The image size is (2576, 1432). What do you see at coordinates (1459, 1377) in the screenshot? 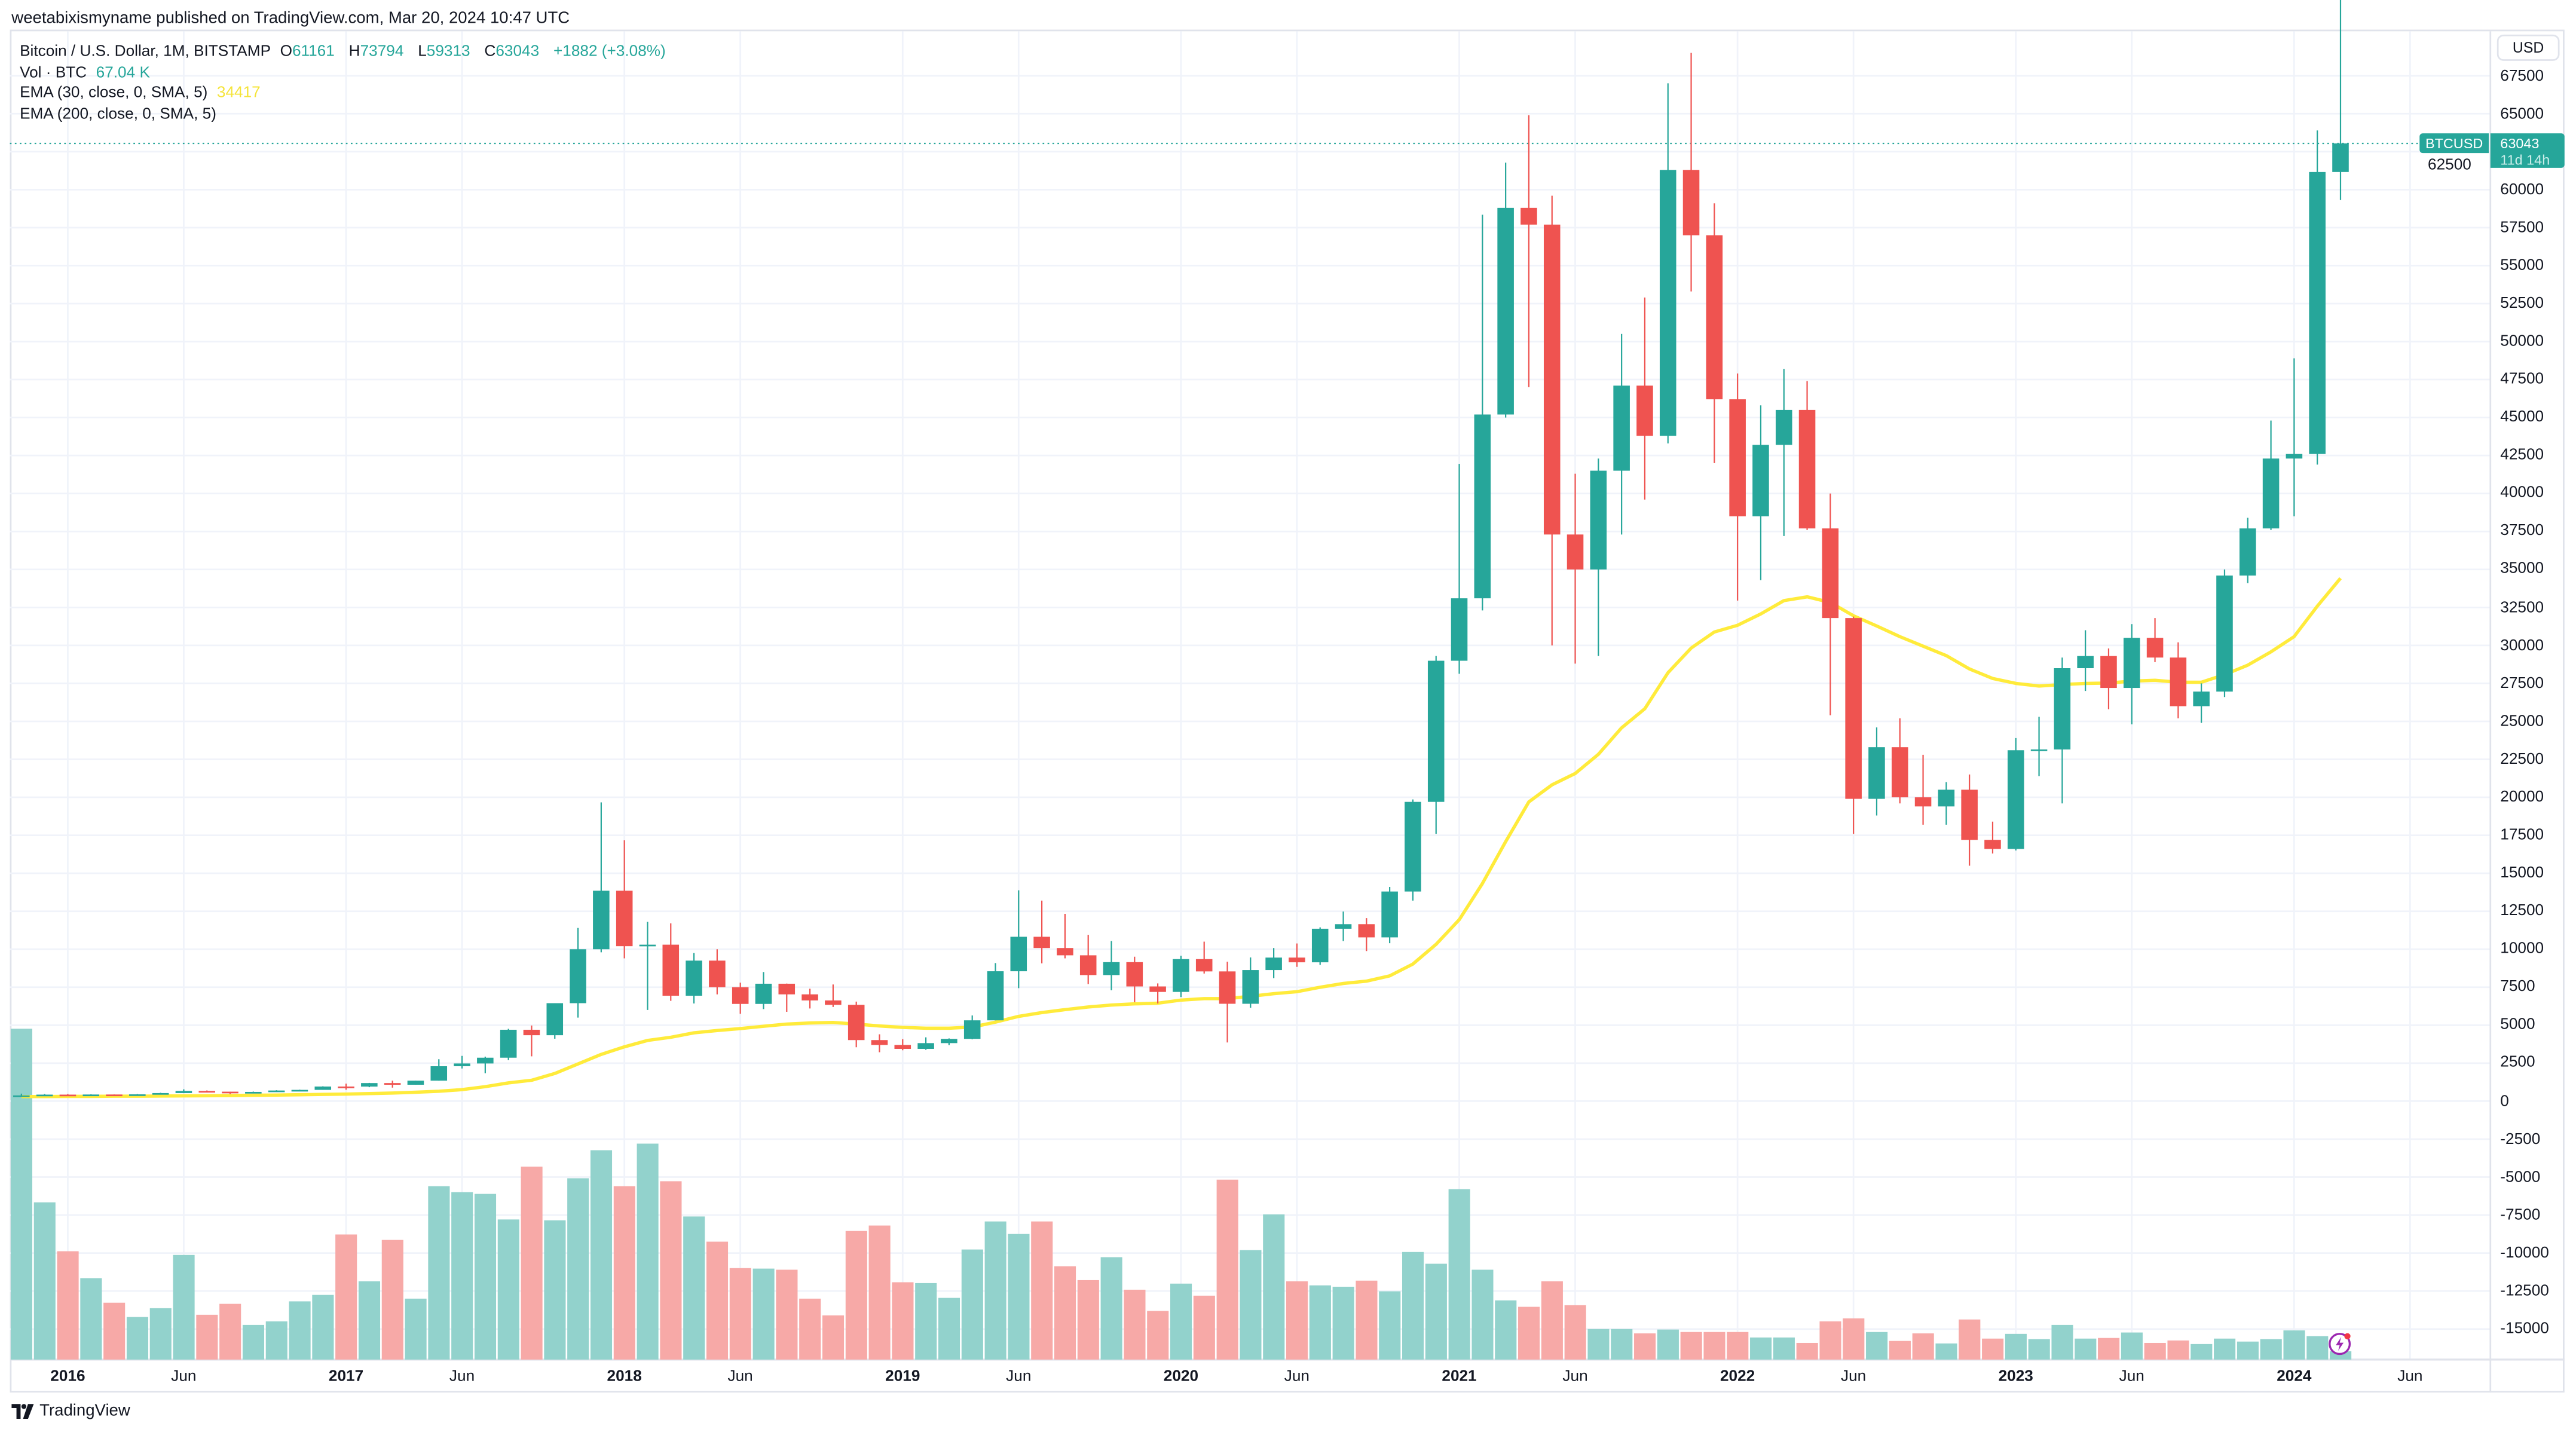
I see `time-tick-label: 2021` at bounding box center [1459, 1377].